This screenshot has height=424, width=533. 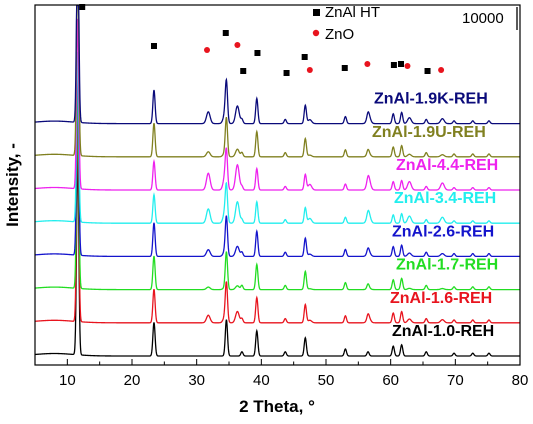 What do you see at coordinates (455, 380) in the screenshot?
I see `x-tick-label: 70` at bounding box center [455, 380].